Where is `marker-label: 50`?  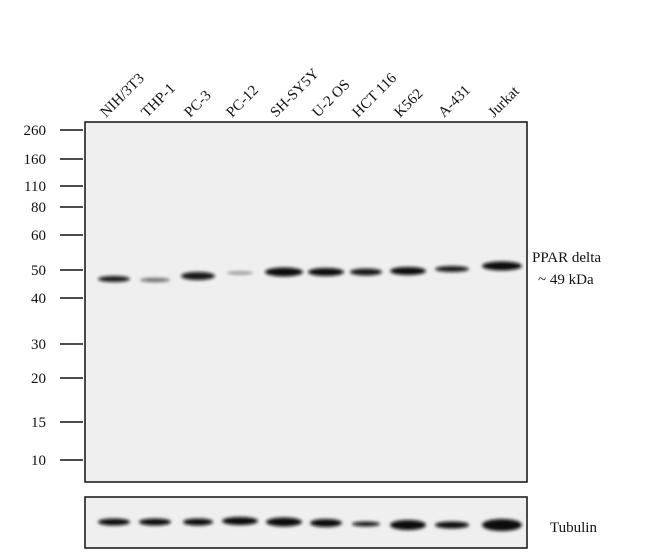 marker-label: 50 is located at coordinates (38, 271).